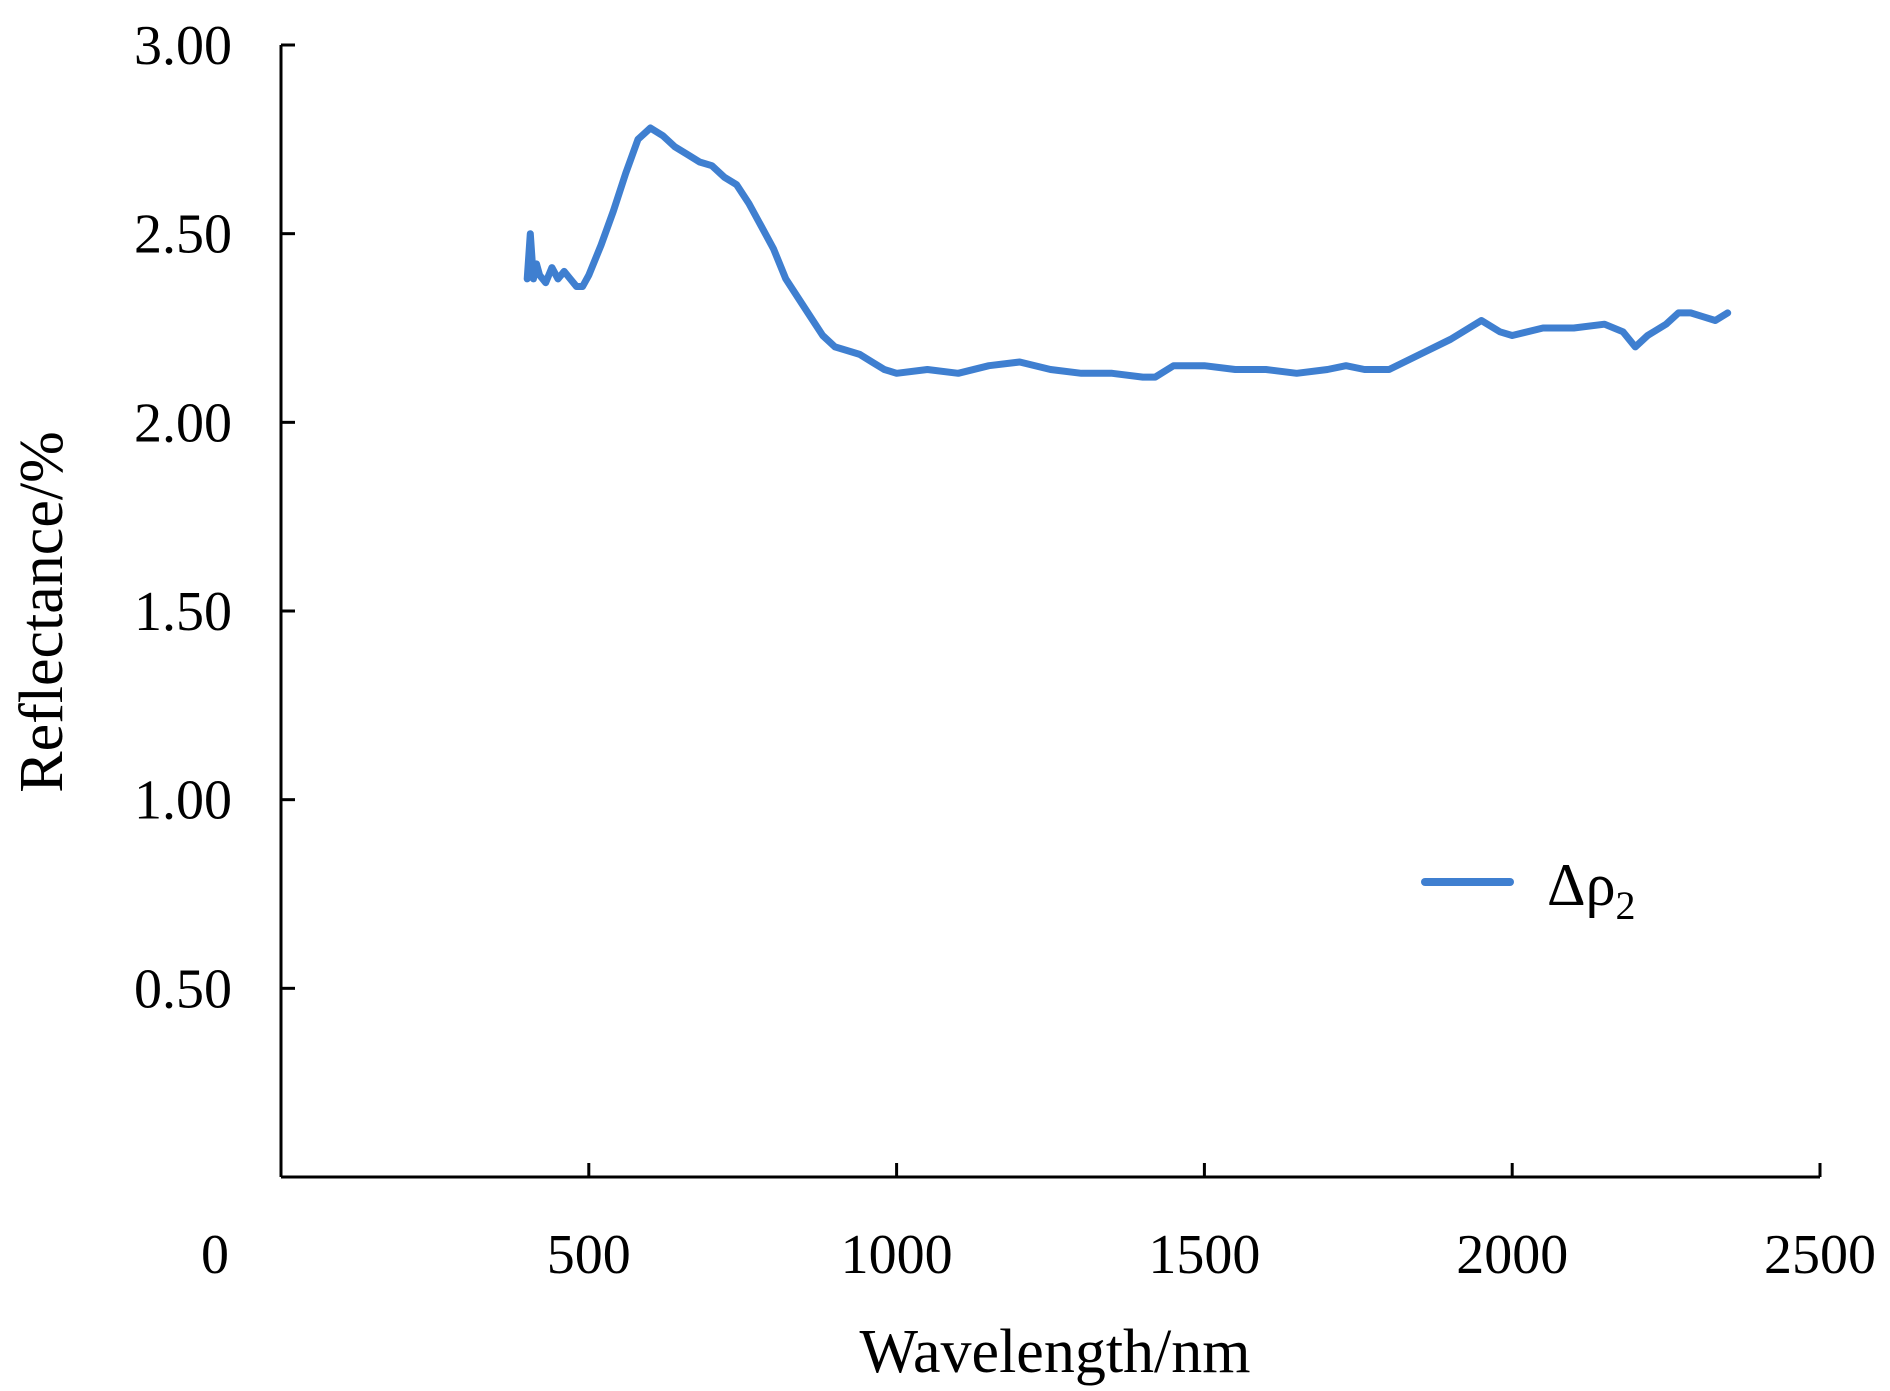 Image resolution: width=1890 pixels, height=1391 pixels. I want to click on series-line, so click(1127, 252).